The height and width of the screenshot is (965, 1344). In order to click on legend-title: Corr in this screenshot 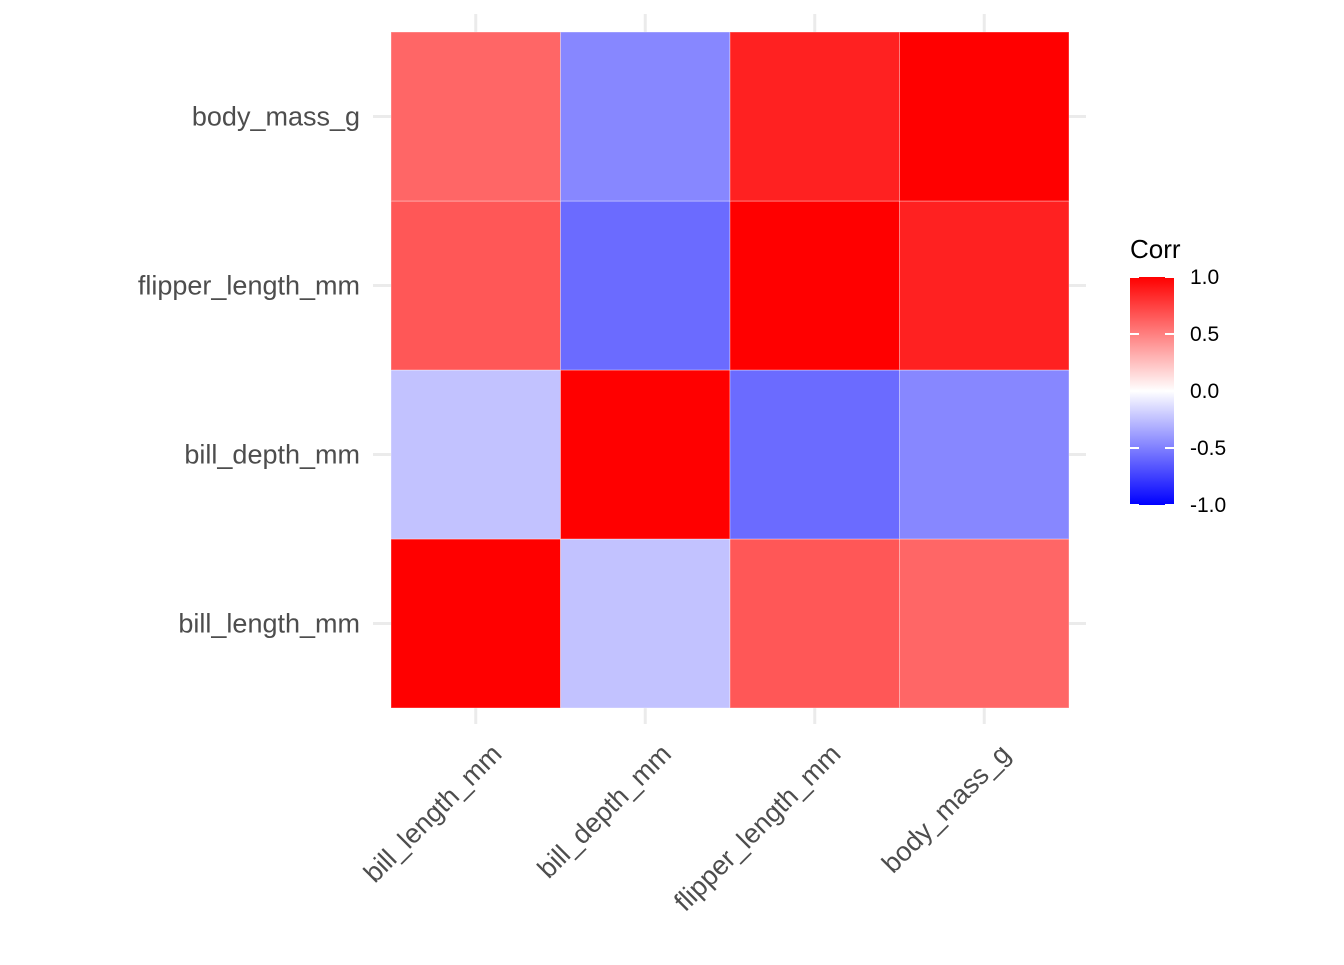, I will do `click(1155, 249)`.